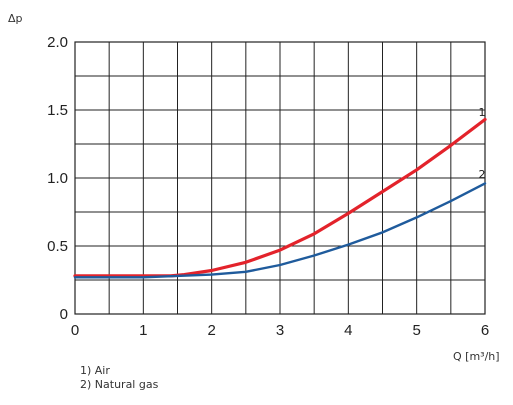  Describe the element at coordinates (57, 42) in the screenshot. I see `y-tick-label: 2.0` at that location.